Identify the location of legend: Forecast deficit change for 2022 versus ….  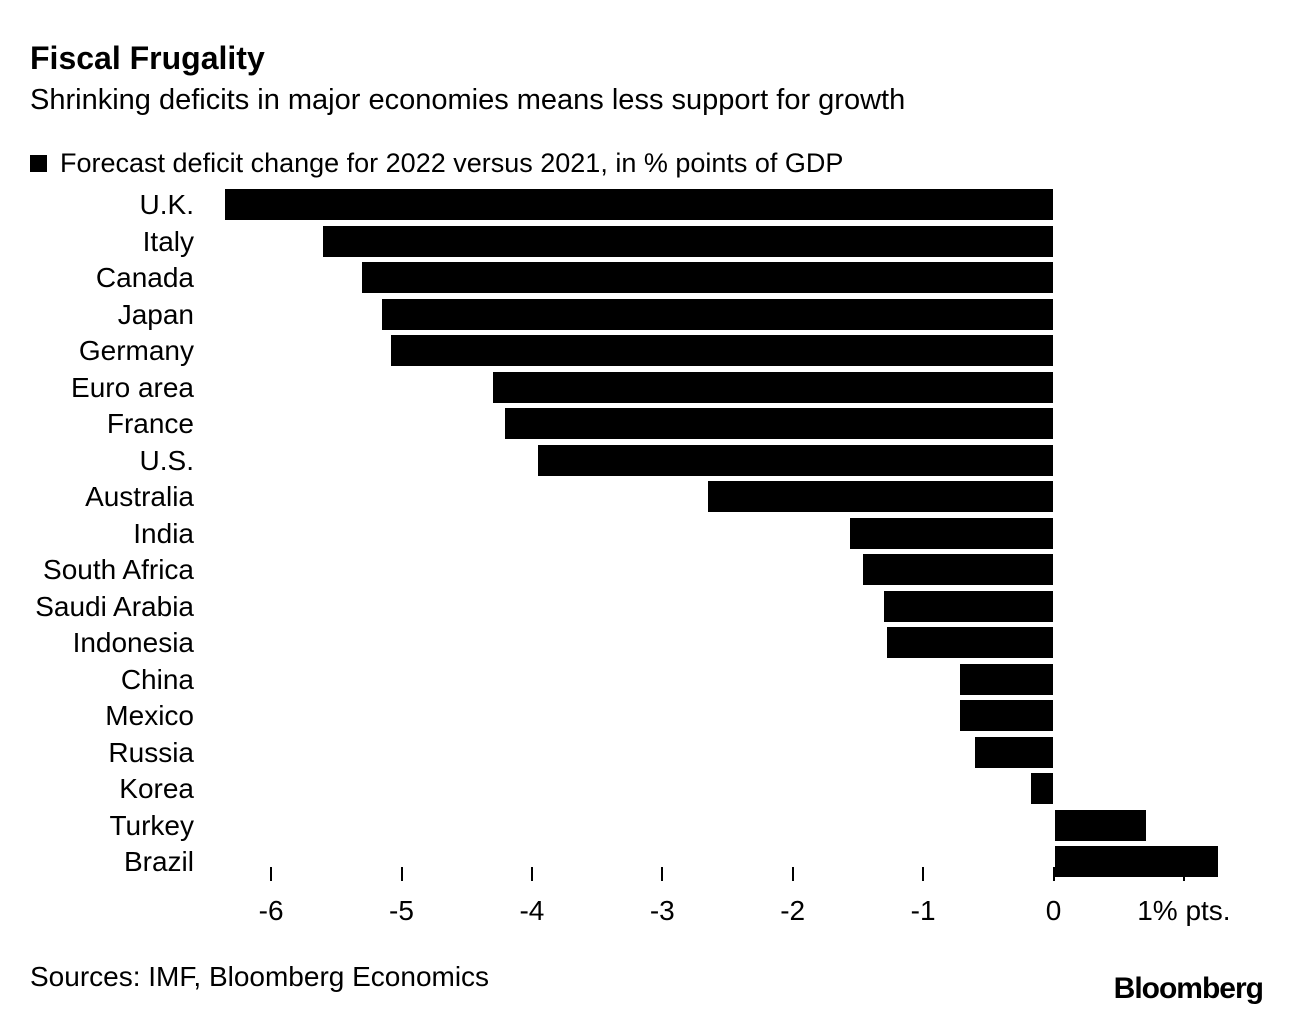
(436, 163).